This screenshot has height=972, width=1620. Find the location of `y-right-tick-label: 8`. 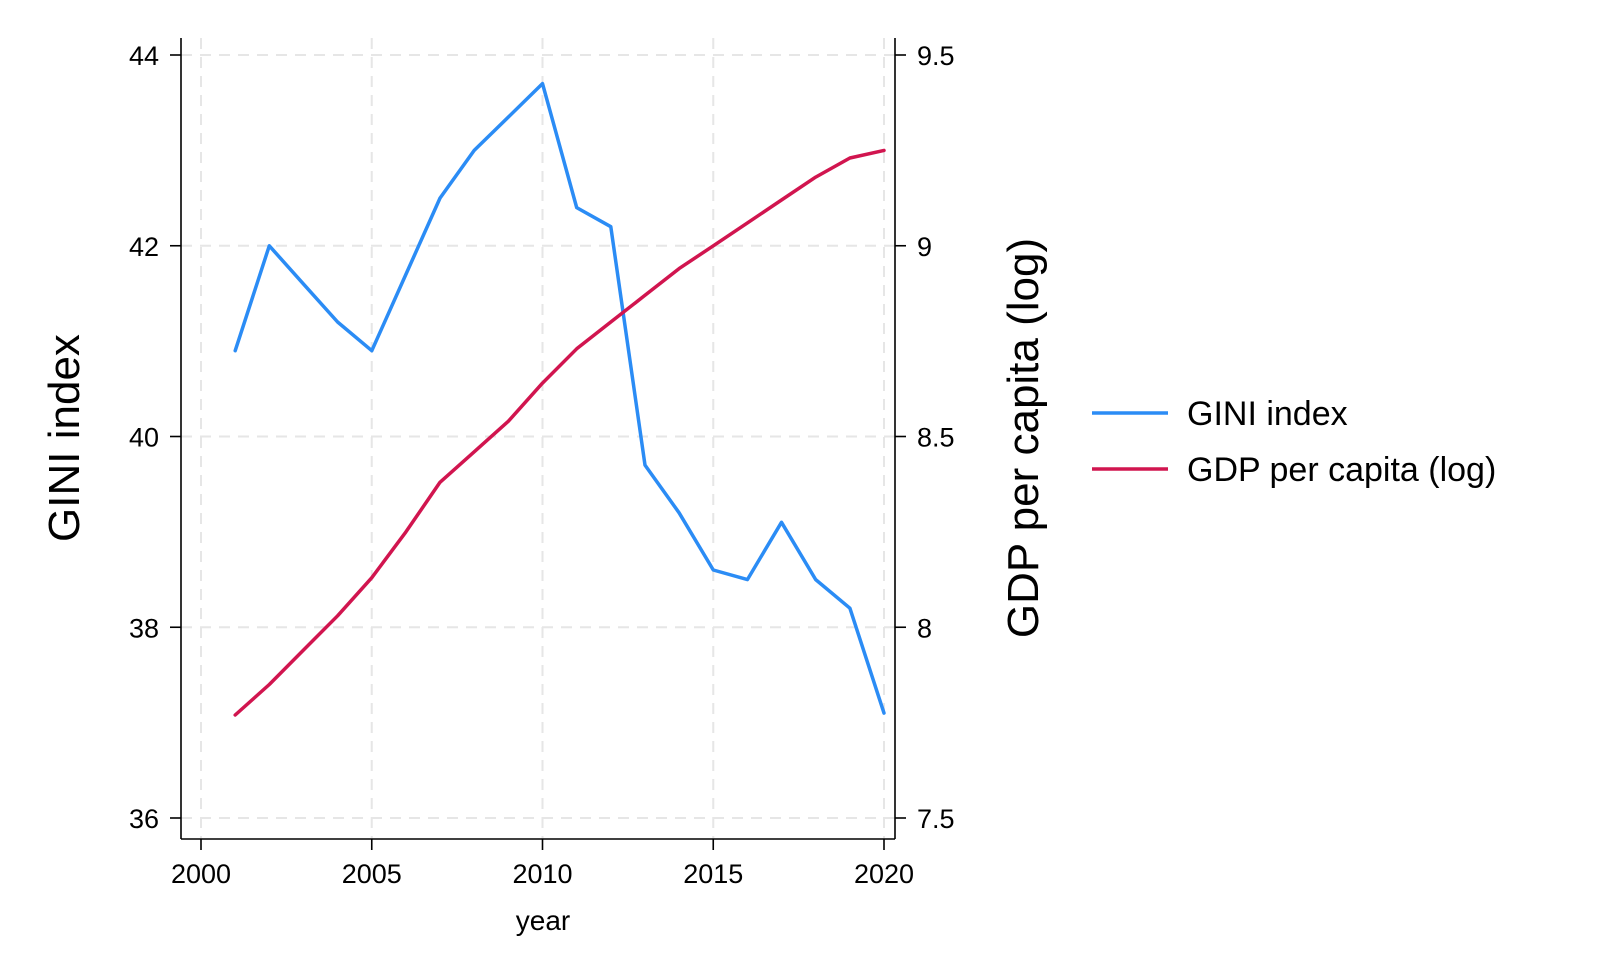

y-right-tick-label: 8 is located at coordinates (924, 628).